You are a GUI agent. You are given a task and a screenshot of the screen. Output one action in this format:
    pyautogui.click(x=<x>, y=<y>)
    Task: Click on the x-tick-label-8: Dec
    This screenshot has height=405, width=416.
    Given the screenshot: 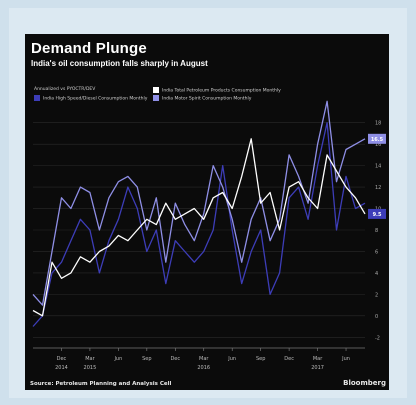 What is the action you would take?
    pyautogui.click(x=289, y=359)
    